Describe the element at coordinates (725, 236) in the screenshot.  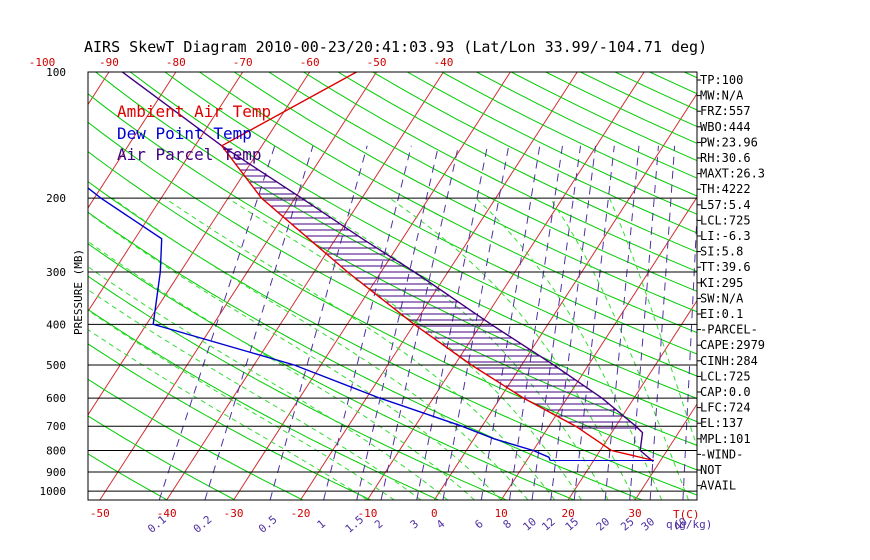
I see `side-panel-item: LI:-6.3` at that location.